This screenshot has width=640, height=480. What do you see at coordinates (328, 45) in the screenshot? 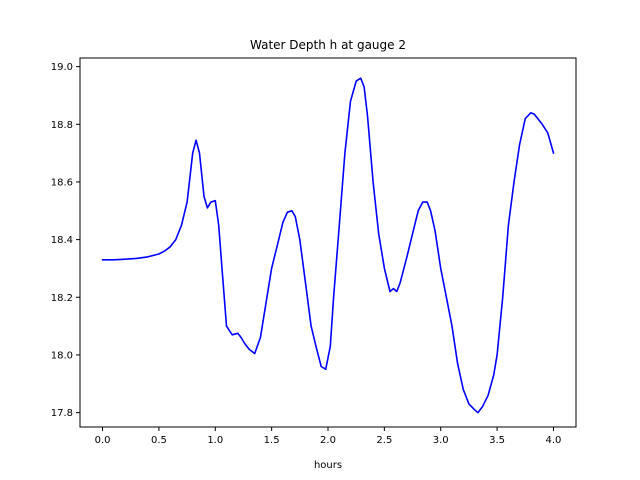
I see `chart-title: Water Depth h at gauge 2` at bounding box center [328, 45].